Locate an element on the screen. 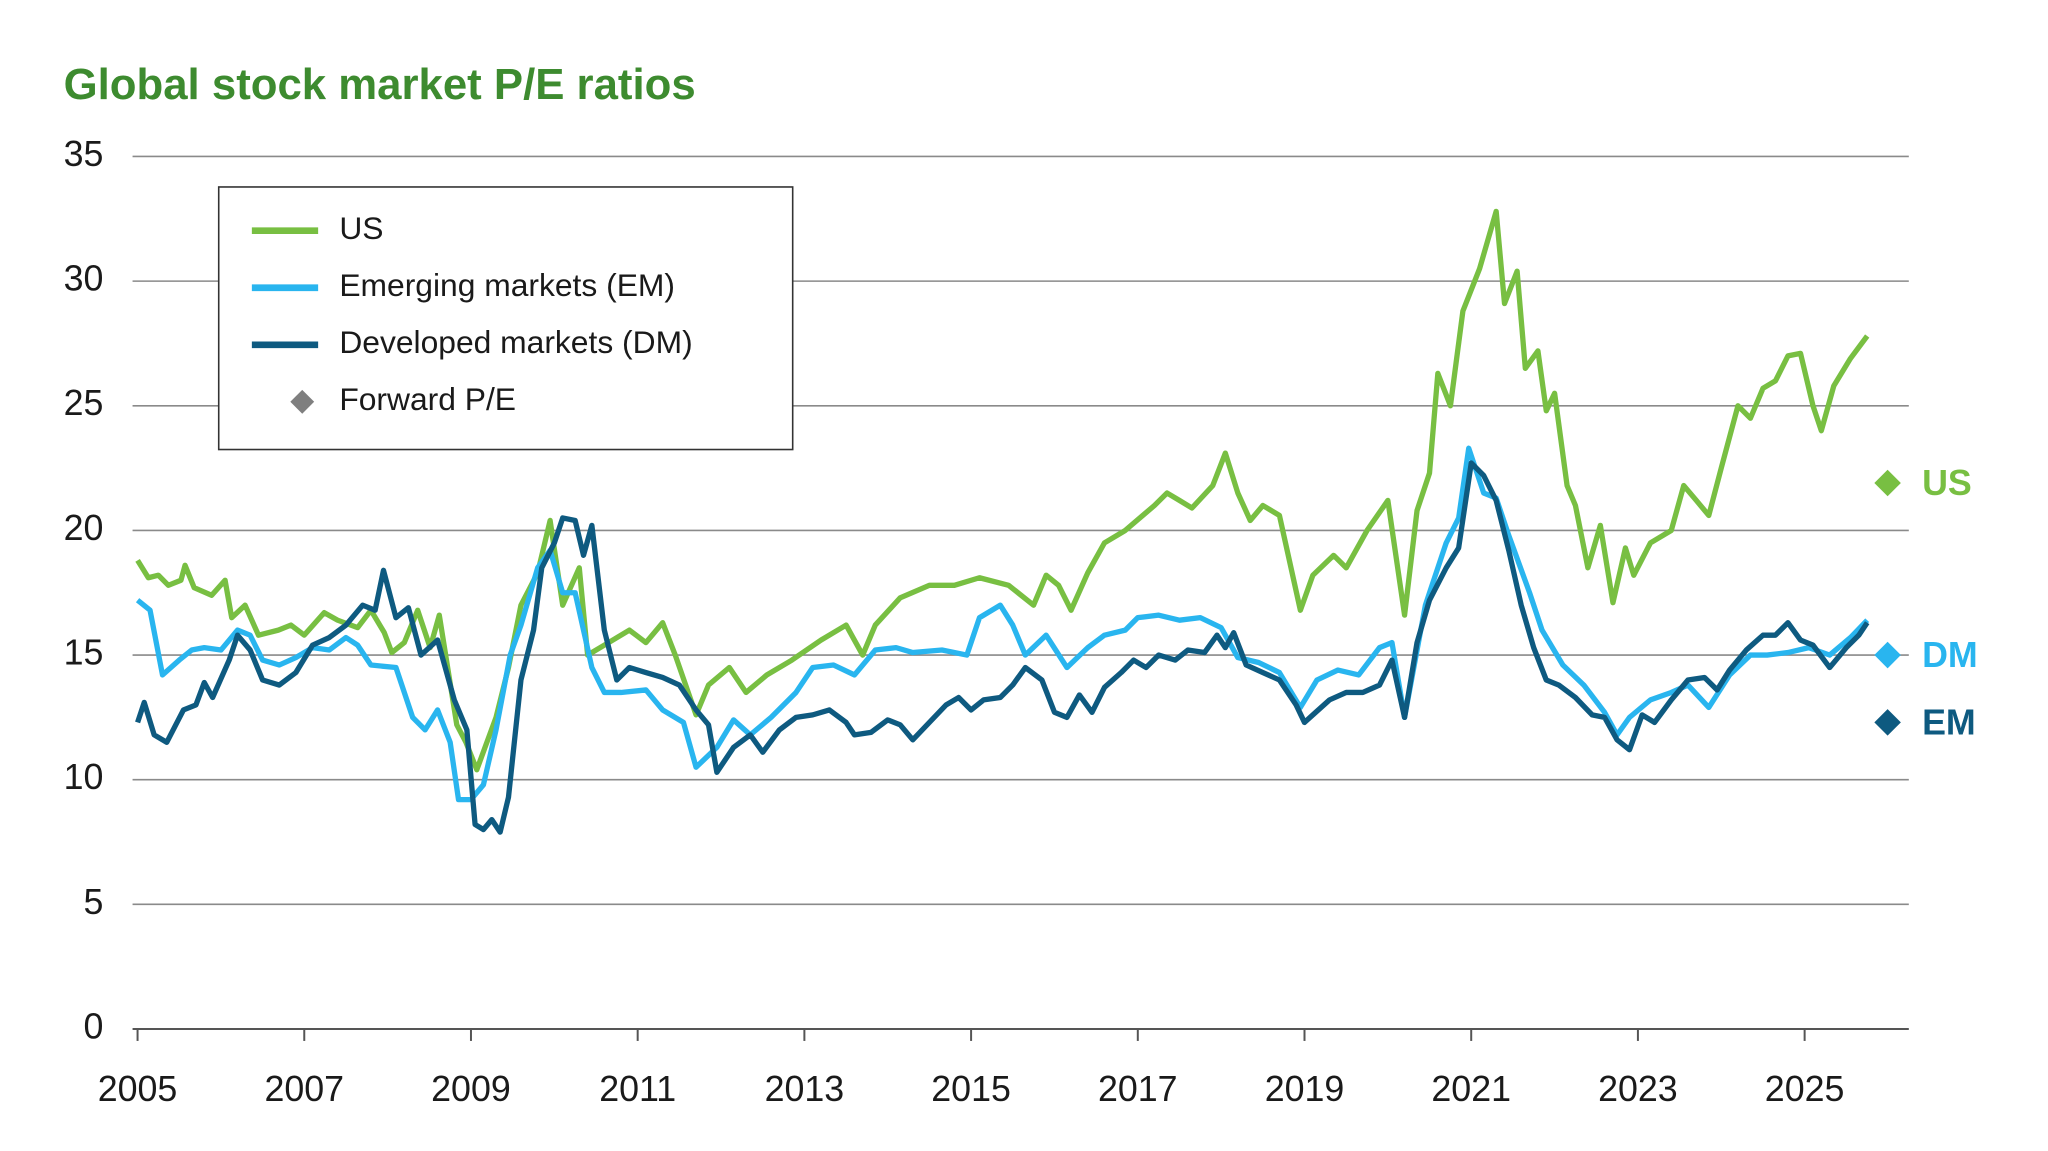  x-tick-label: 2023 is located at coordinates (1638, 1089).